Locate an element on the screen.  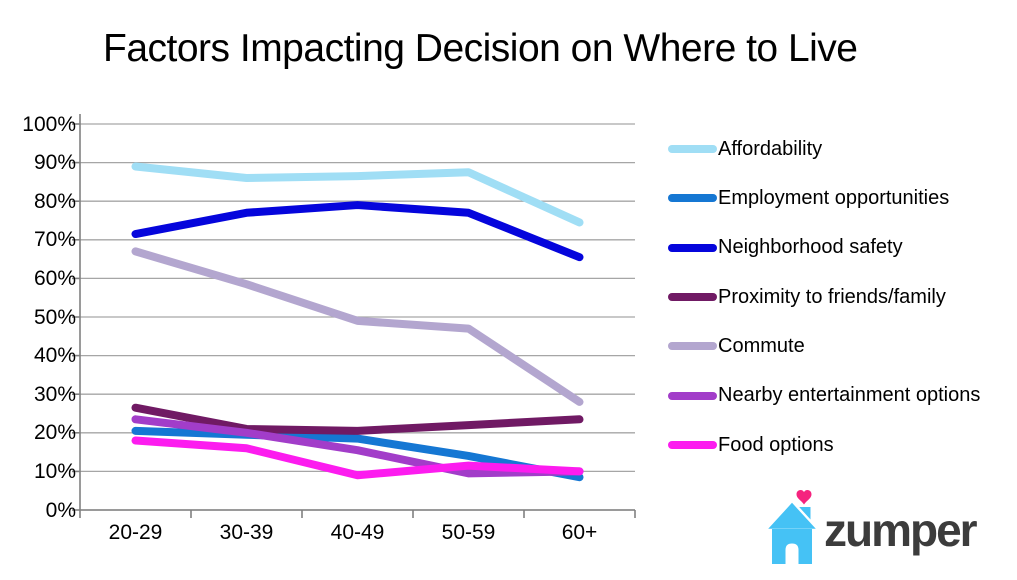
legend-label: Nearby entertainment options is located at coordinates (849, 395).